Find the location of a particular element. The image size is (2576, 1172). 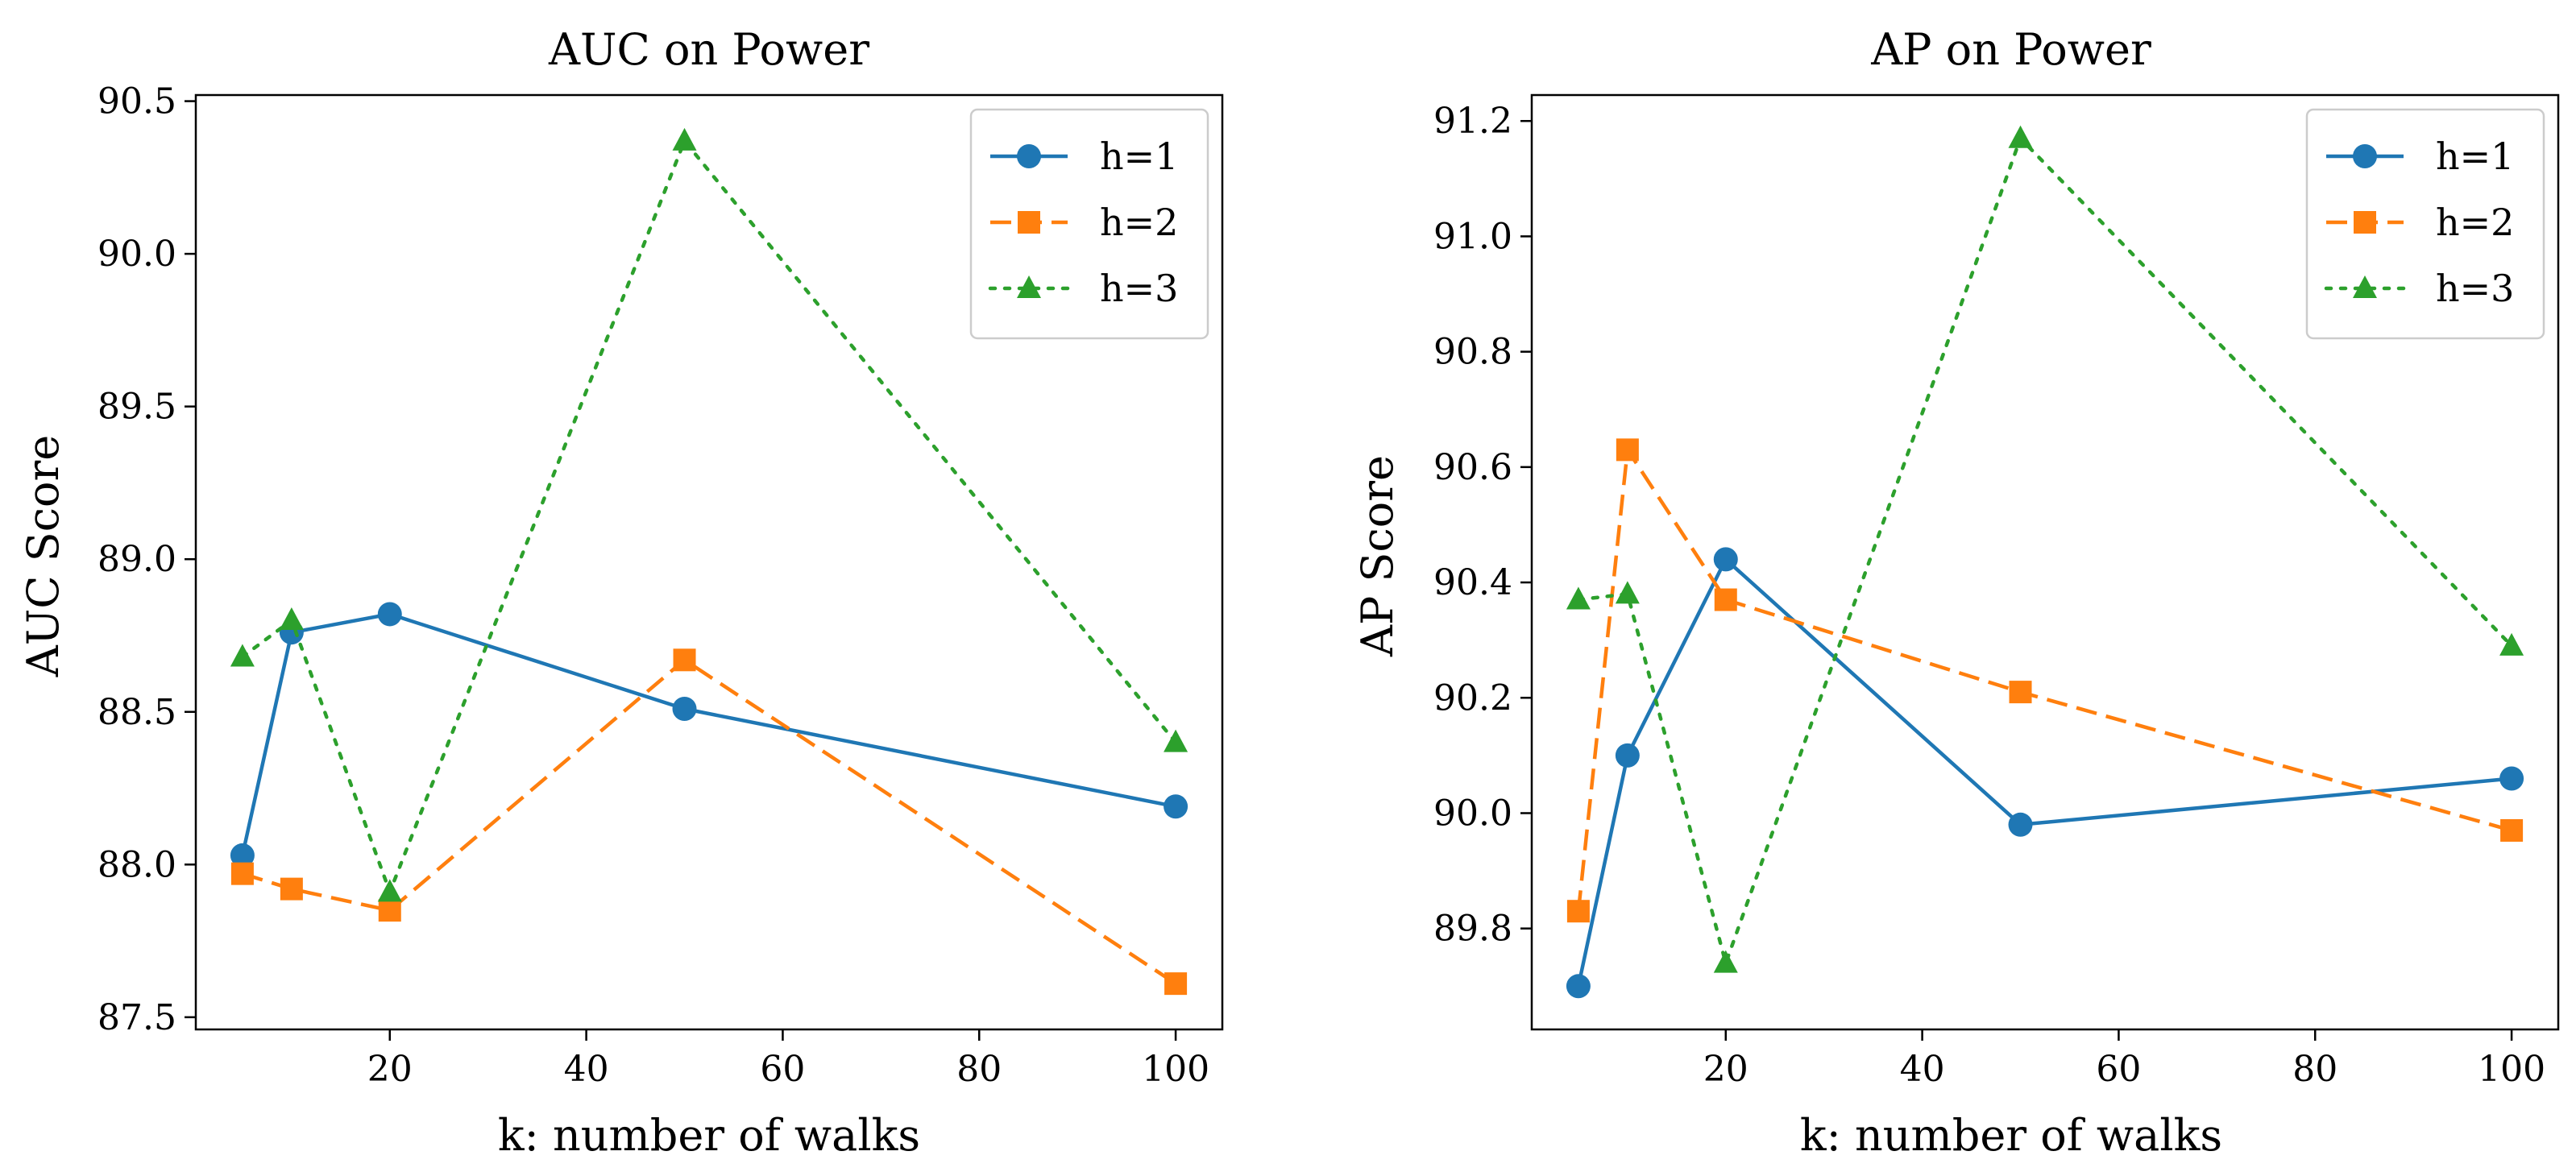

ap-legend: h=1 h=2 h=3 is located at coordinates (2425, 224).